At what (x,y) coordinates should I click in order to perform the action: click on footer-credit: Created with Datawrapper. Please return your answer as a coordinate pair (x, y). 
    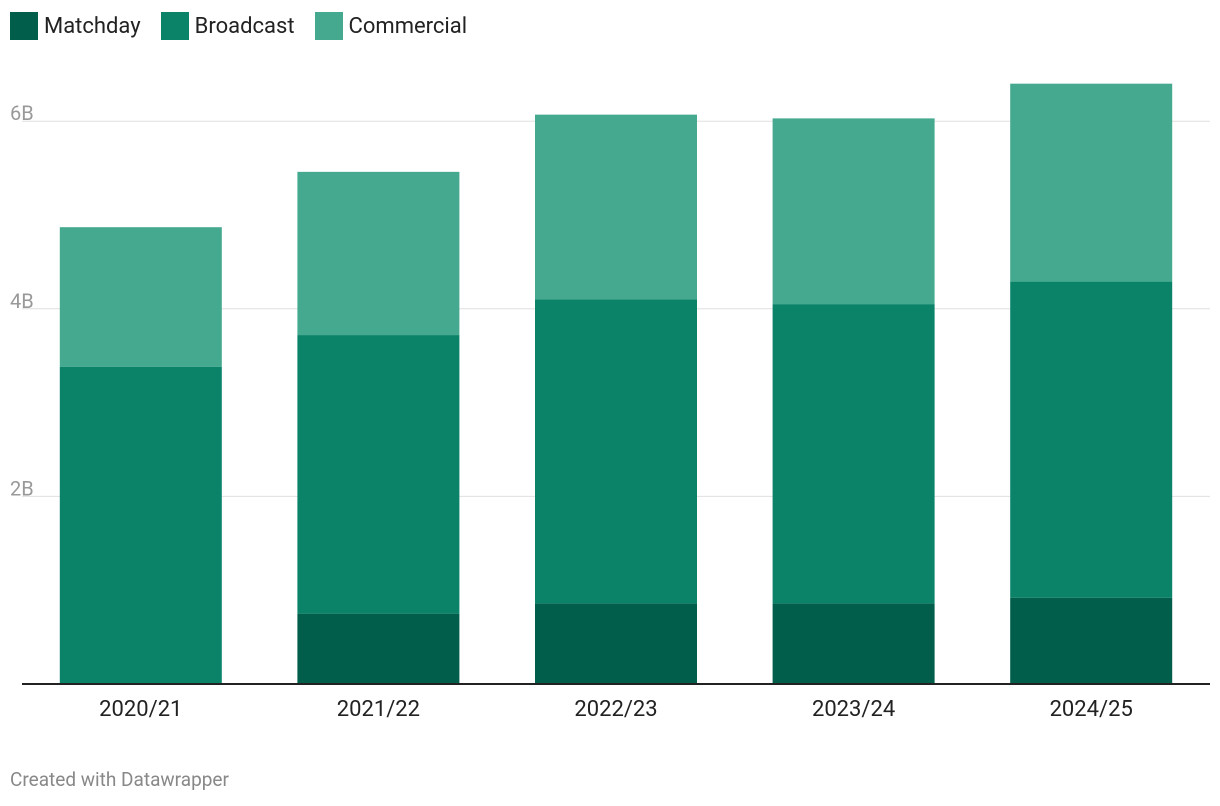
    Looking at the image, I should click on (119, 779).